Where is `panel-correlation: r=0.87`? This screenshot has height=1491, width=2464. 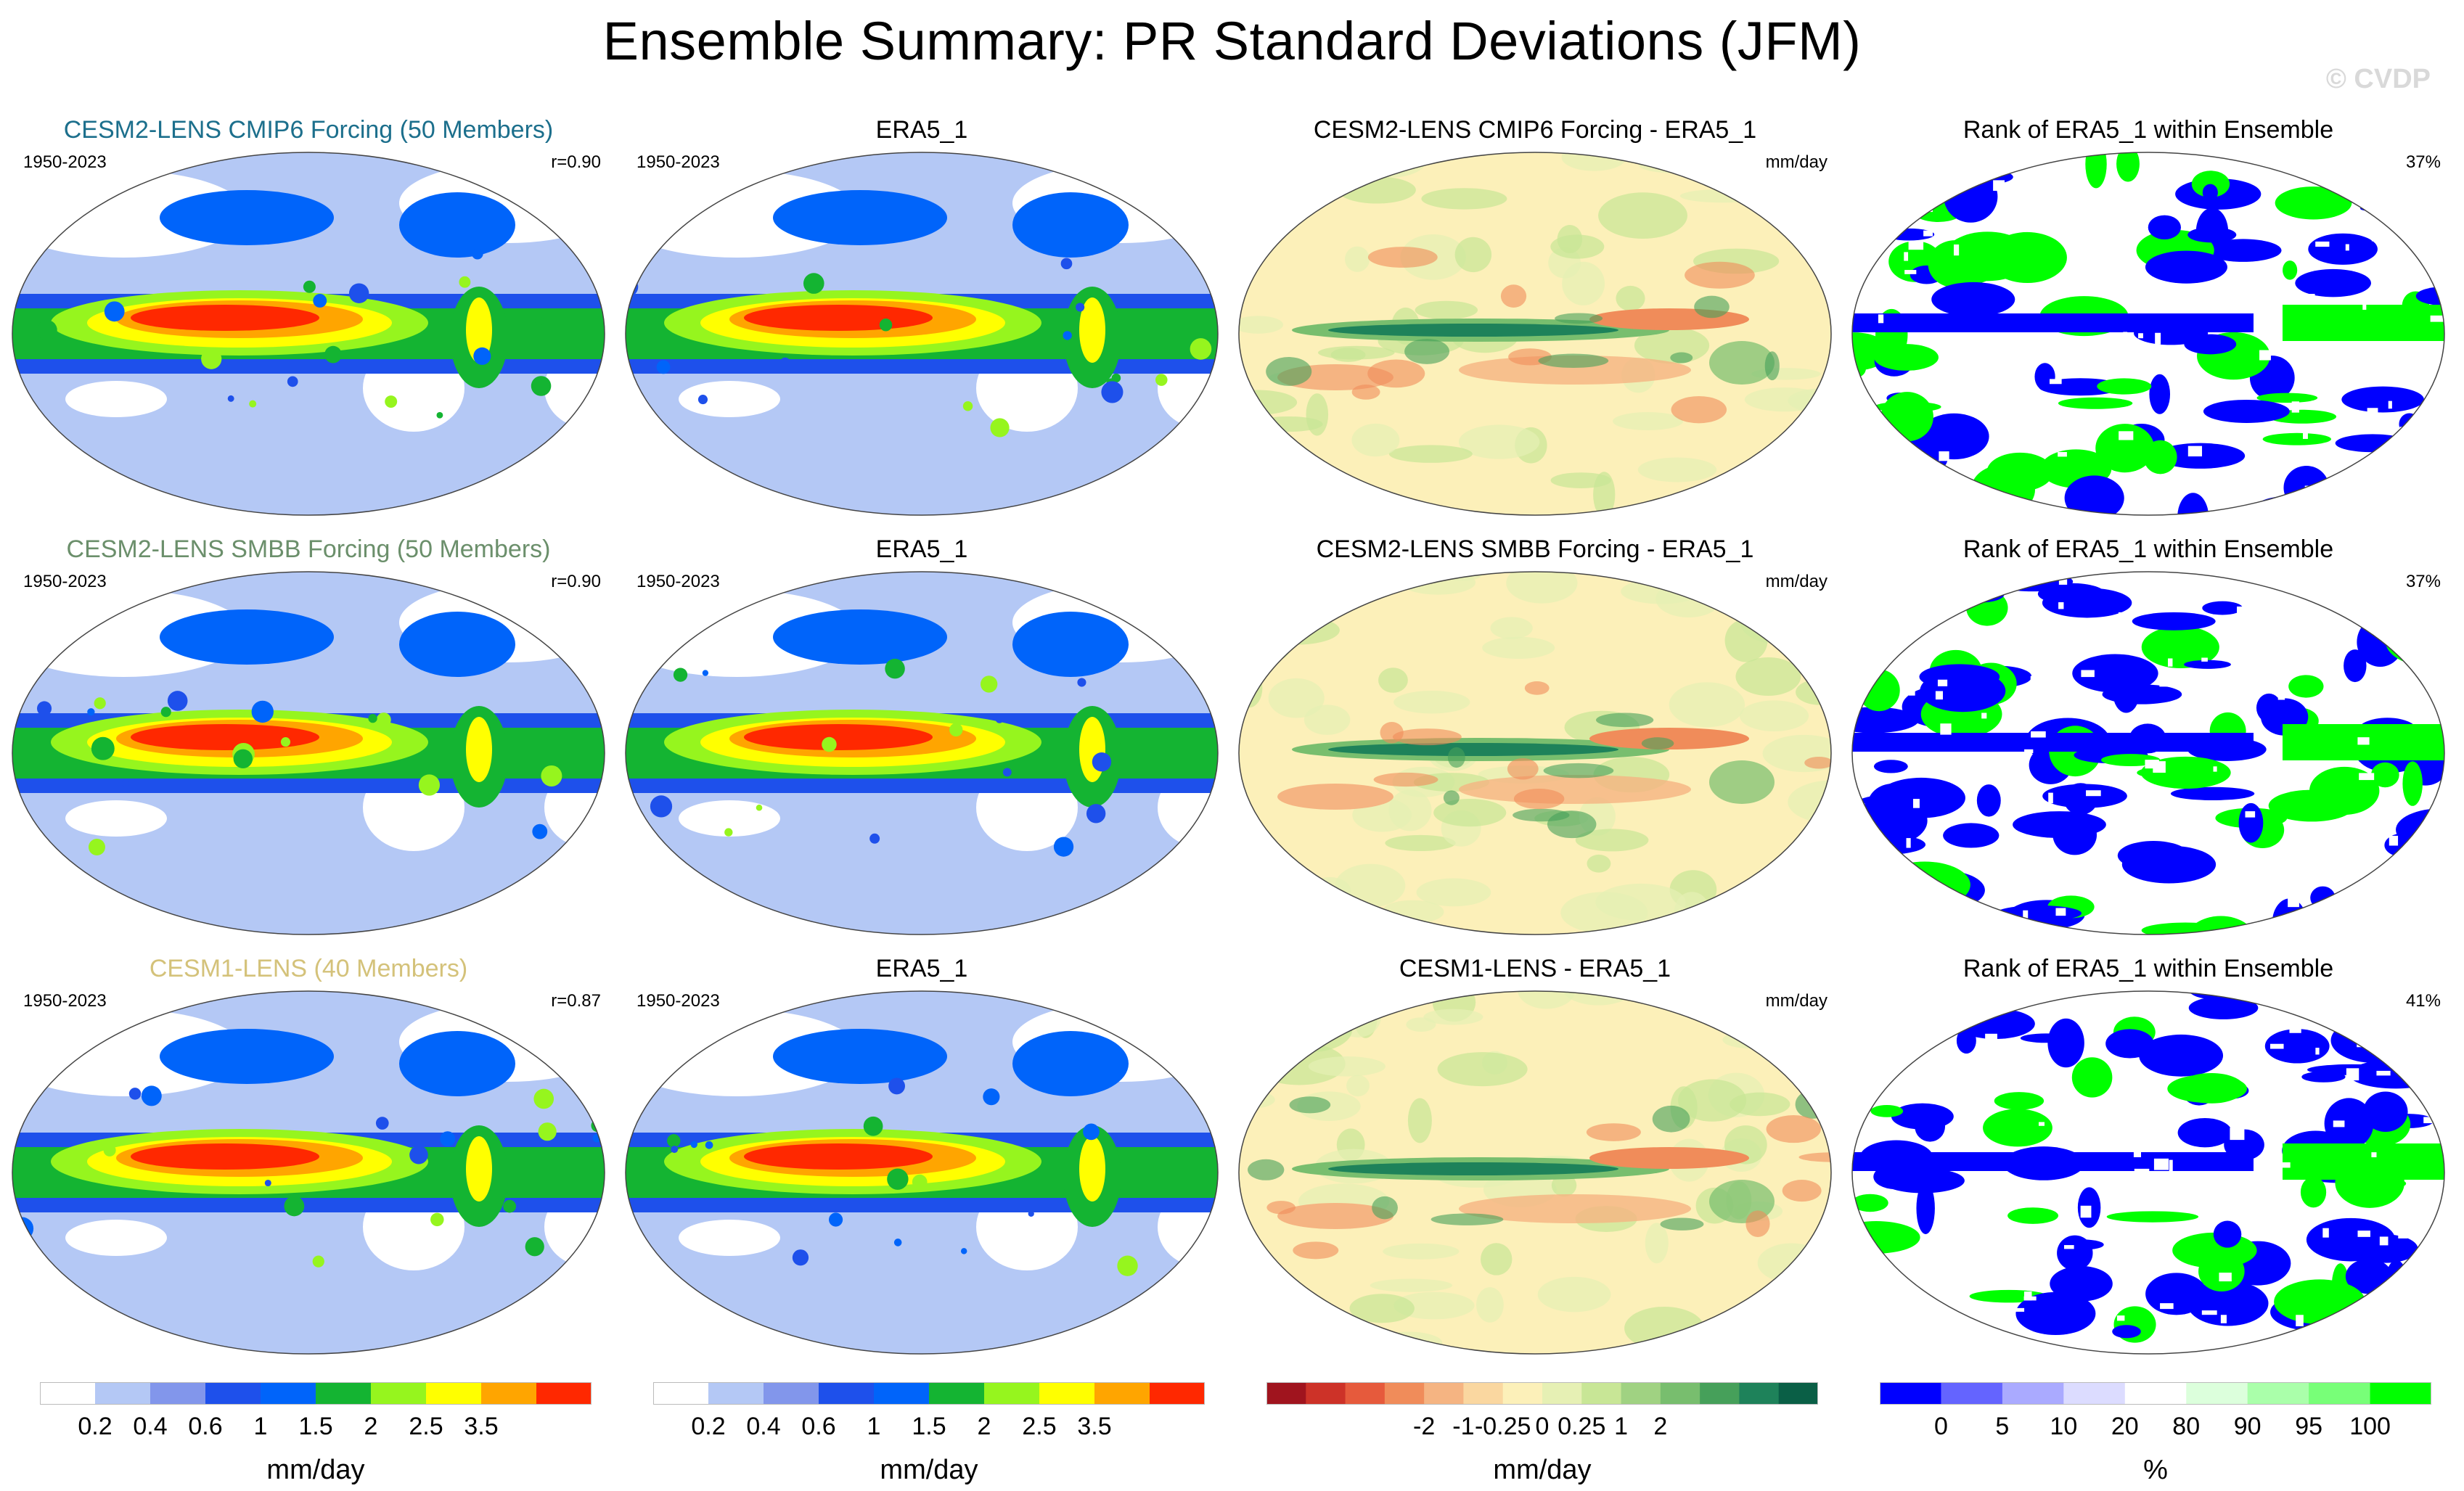
panel-correlation: r=0.87 is located at coordinates (576, 1001).